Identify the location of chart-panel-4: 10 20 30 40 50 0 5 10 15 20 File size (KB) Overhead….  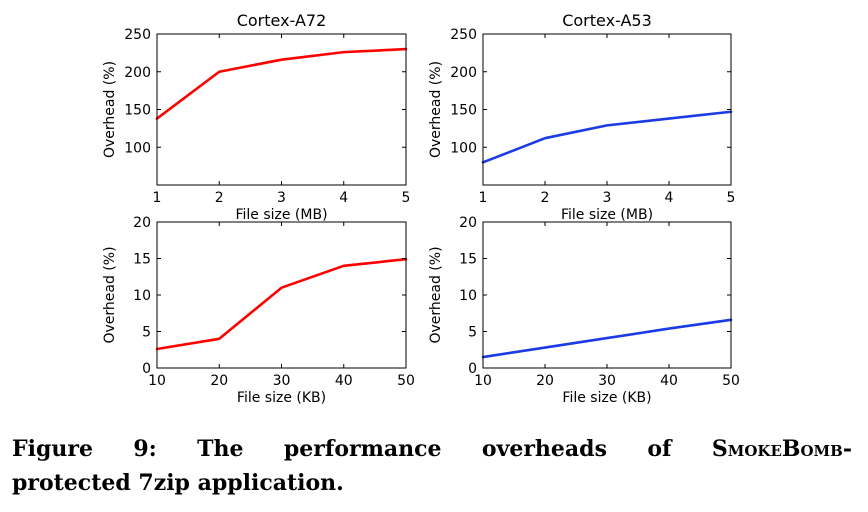
(584, 310).